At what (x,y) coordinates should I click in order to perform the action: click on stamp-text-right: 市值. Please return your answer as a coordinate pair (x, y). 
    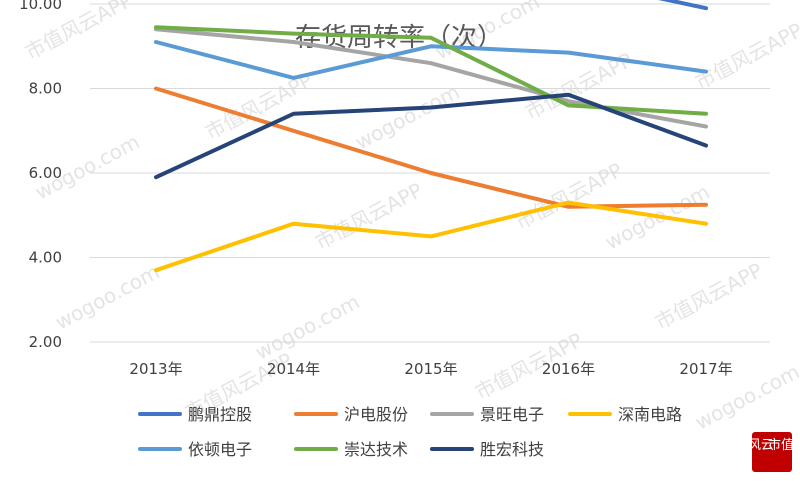
    Looking at the image, I should click on (781, 445).